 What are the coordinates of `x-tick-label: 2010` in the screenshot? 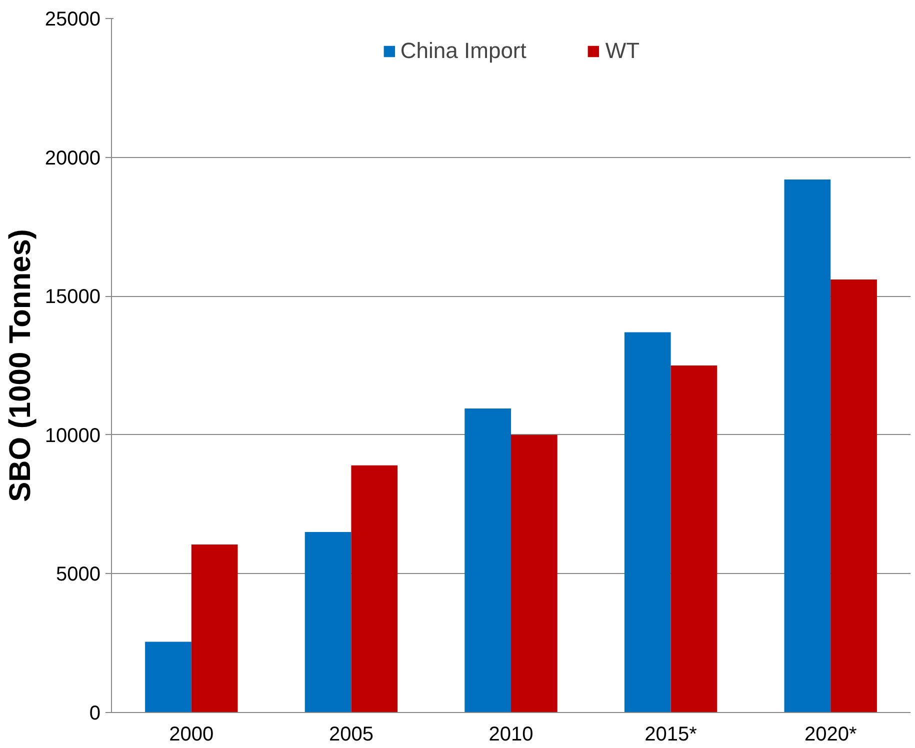 It's located at (511, 735).